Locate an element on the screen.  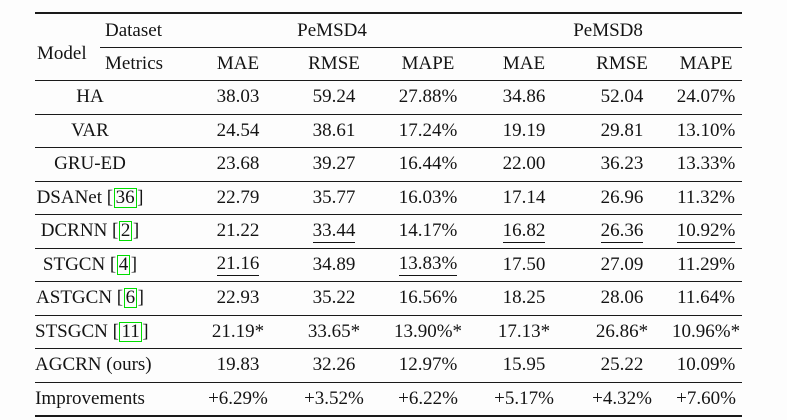
header-group-pemsd8: PeMSD8 is located at coordinates (608, 30).